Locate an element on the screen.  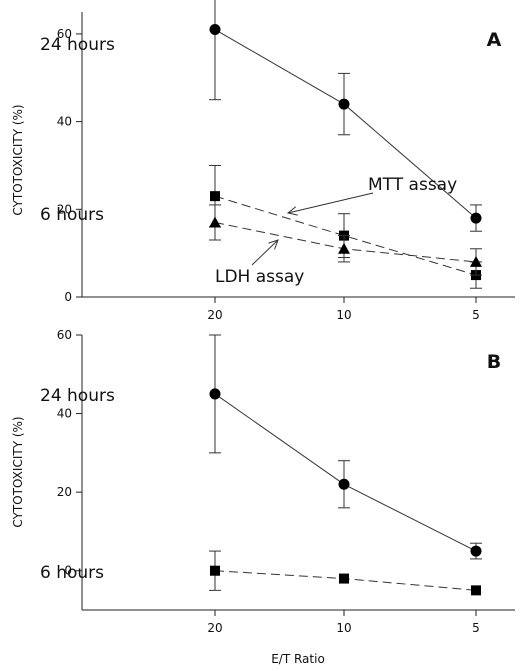
annotation-label: MTT assay is located at coordinates (412, 185).